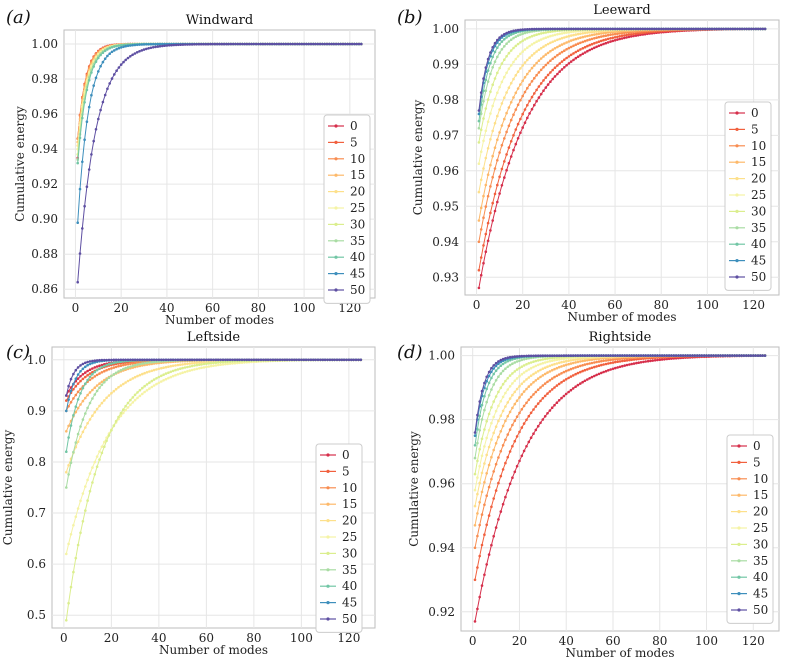 This screenshot has width=789, height=664. What do you see at coordinates (758, 146) in the screenshot?
I see `legend-label: 10` at bounding box center [758, 146].